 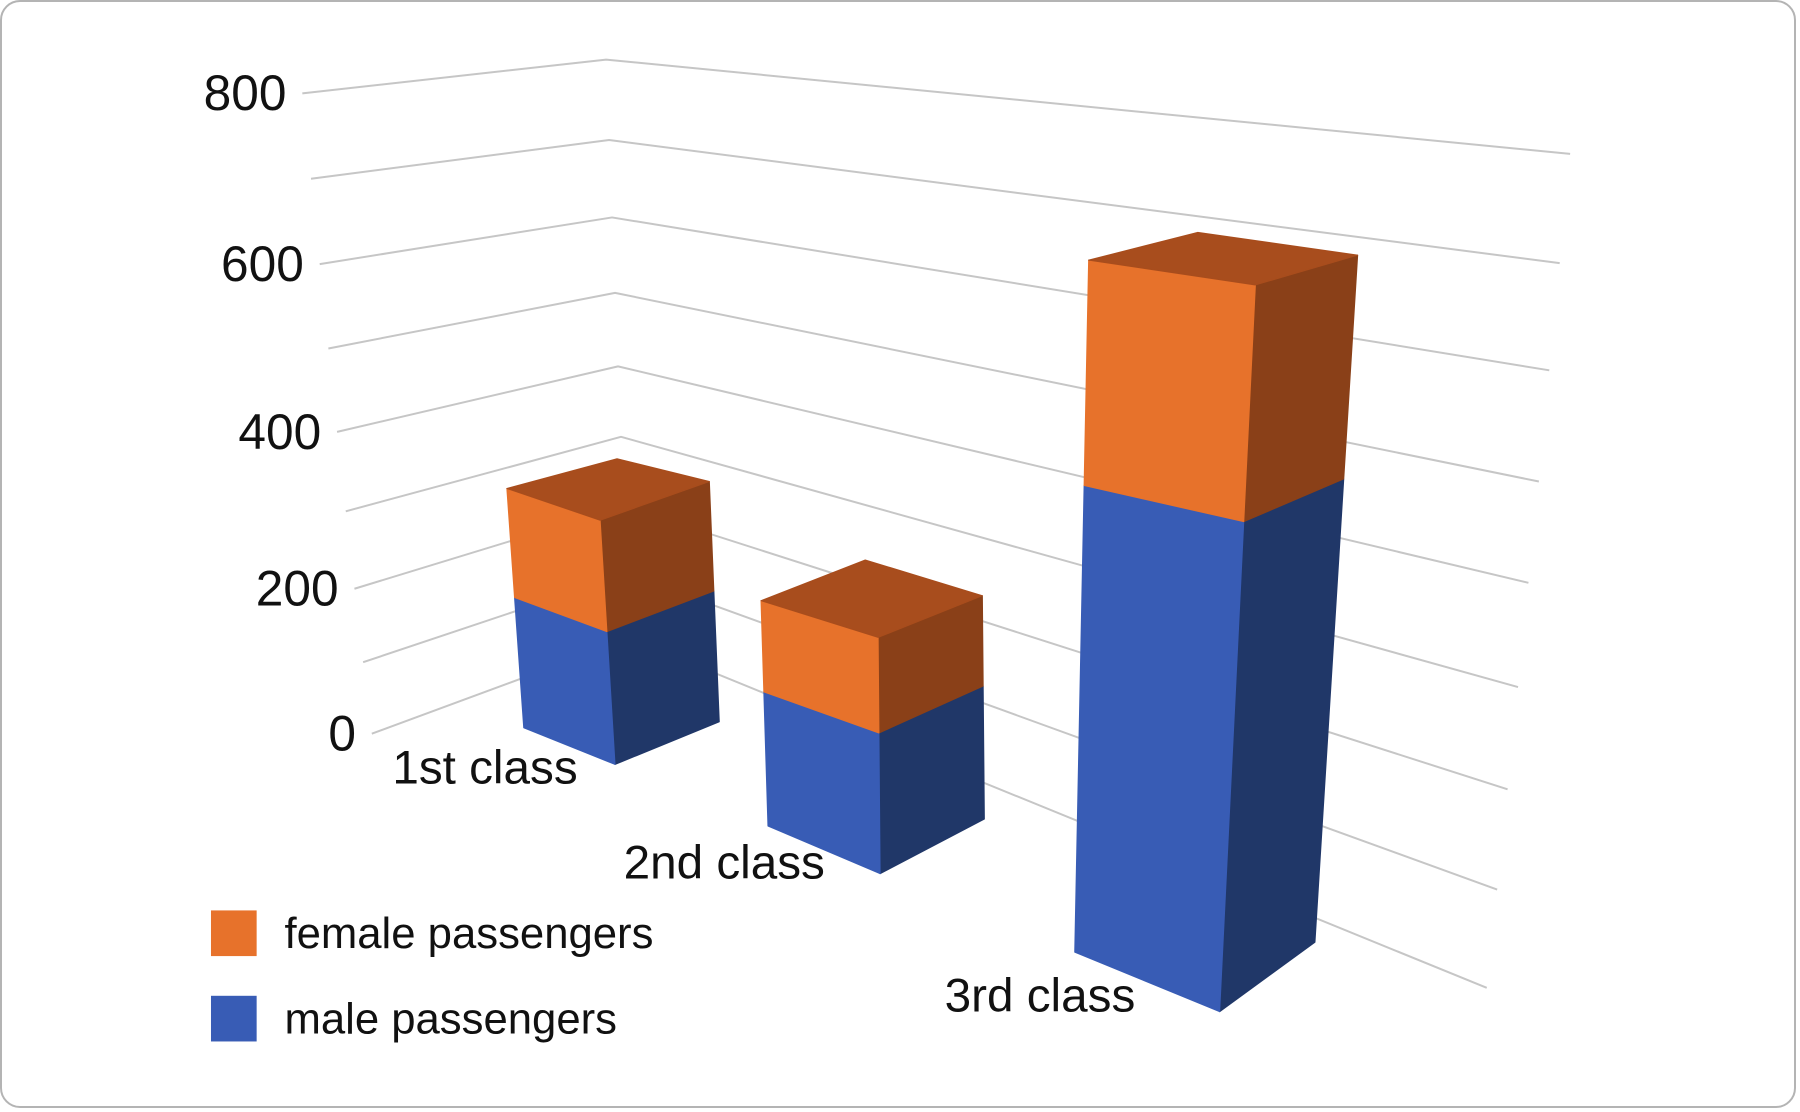 I want to click on y-tick-label-800: 800, so click(x=245, y=93).